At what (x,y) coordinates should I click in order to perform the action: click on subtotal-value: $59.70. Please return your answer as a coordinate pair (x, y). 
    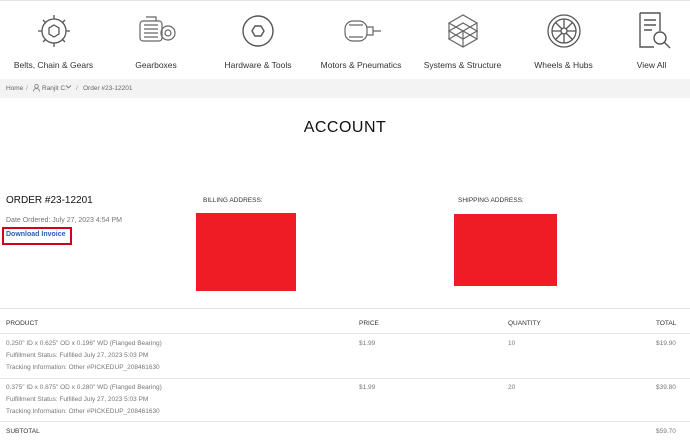
    Looking at the image, I should click on (666, 431).